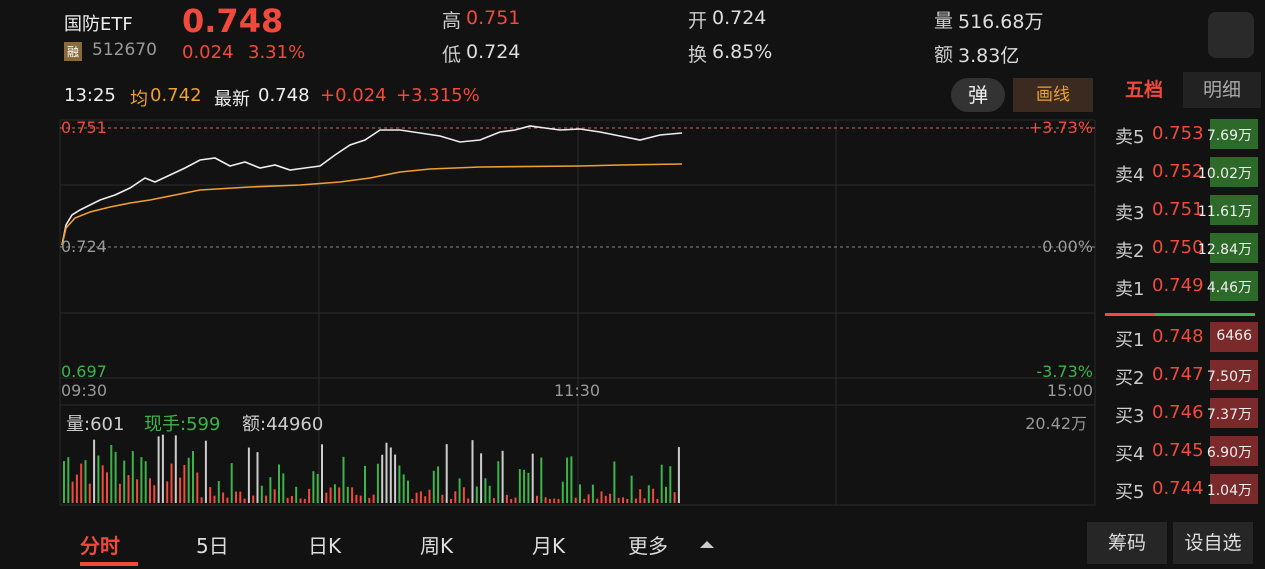  What do you see at coordinates (452, 21) in the screenshot?
I see `stat-label: 高` at bounding box center [452, 21].